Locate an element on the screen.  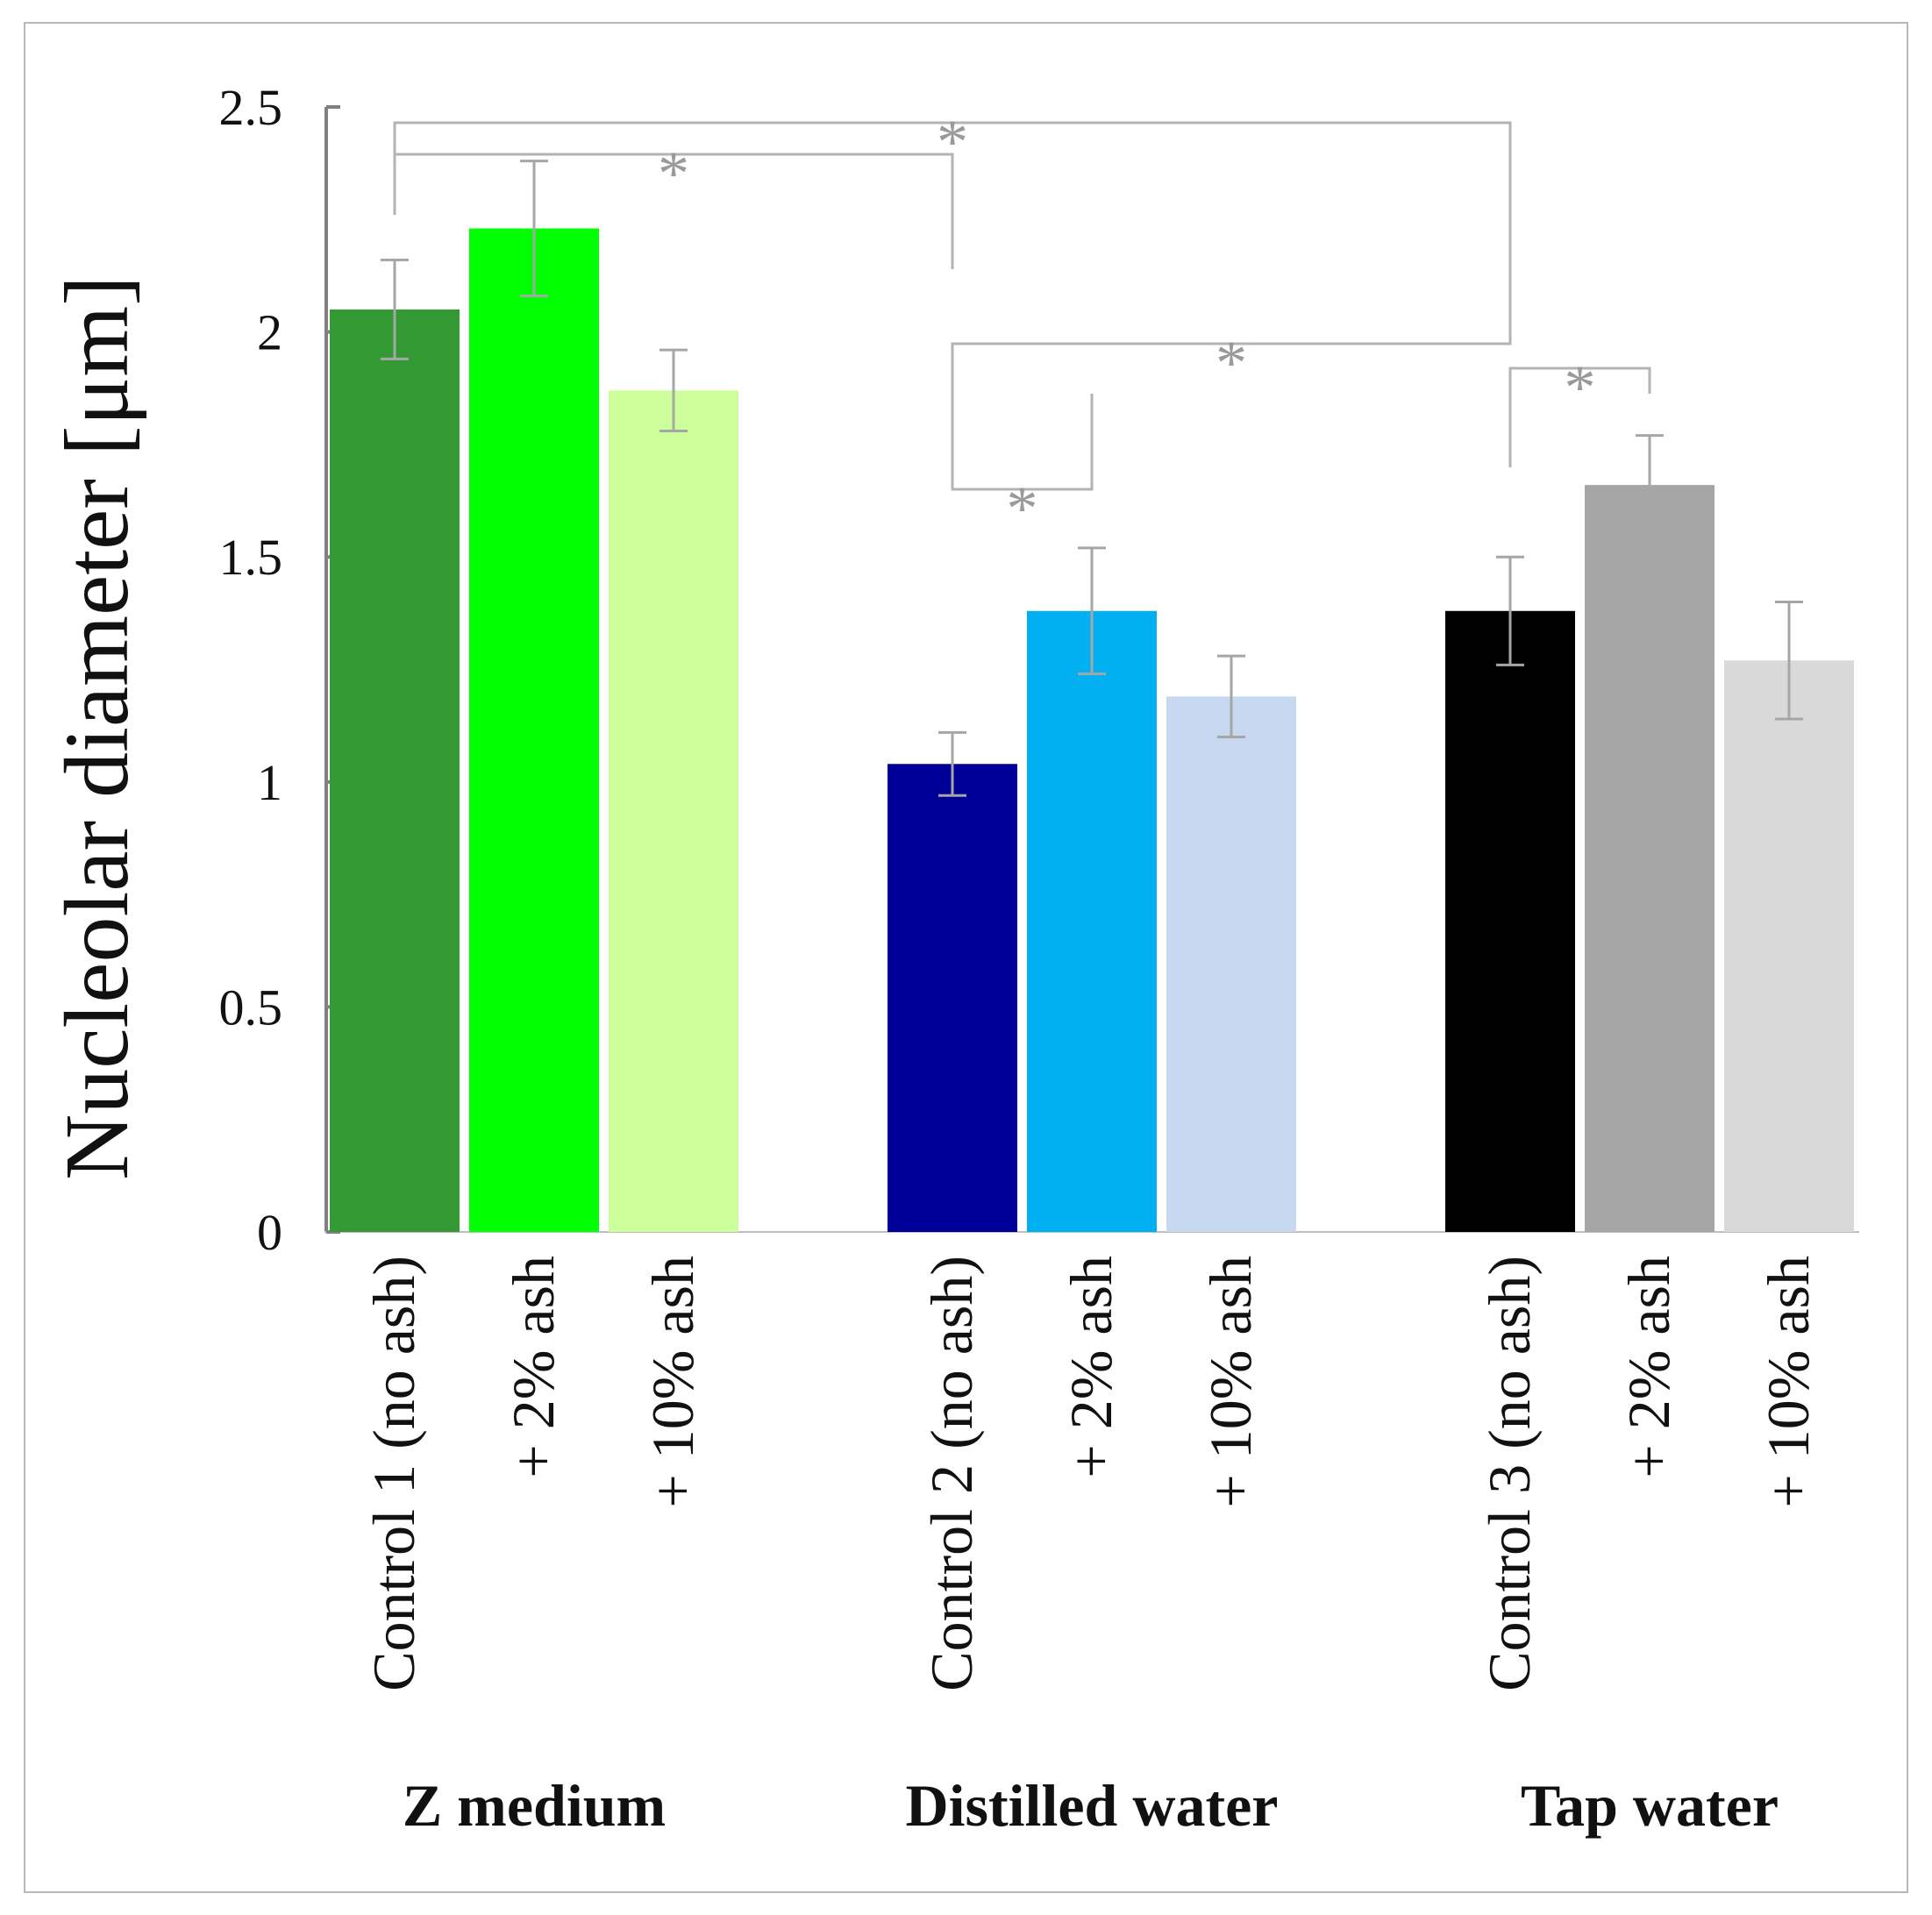
category-label: Control 2 (no ash) is located at coordinates (952, 1473).